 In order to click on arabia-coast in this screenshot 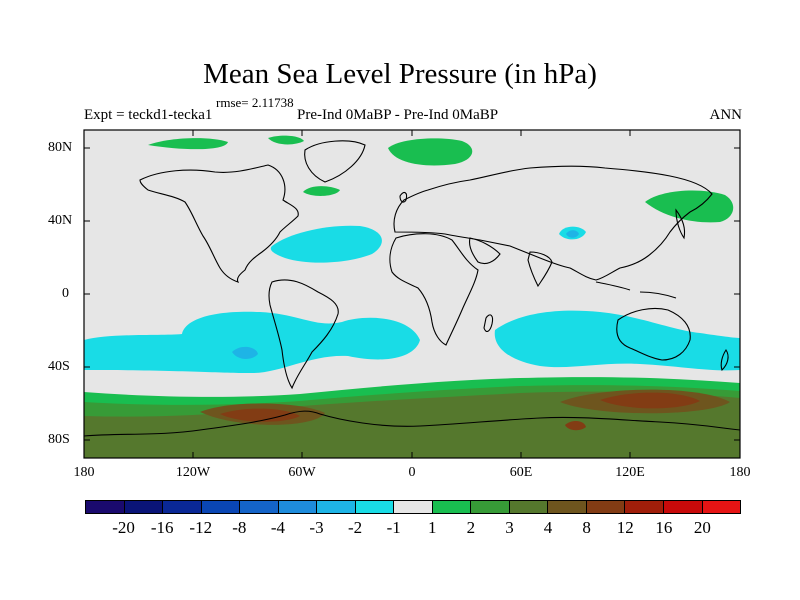, I will do `click(484, 251)`.